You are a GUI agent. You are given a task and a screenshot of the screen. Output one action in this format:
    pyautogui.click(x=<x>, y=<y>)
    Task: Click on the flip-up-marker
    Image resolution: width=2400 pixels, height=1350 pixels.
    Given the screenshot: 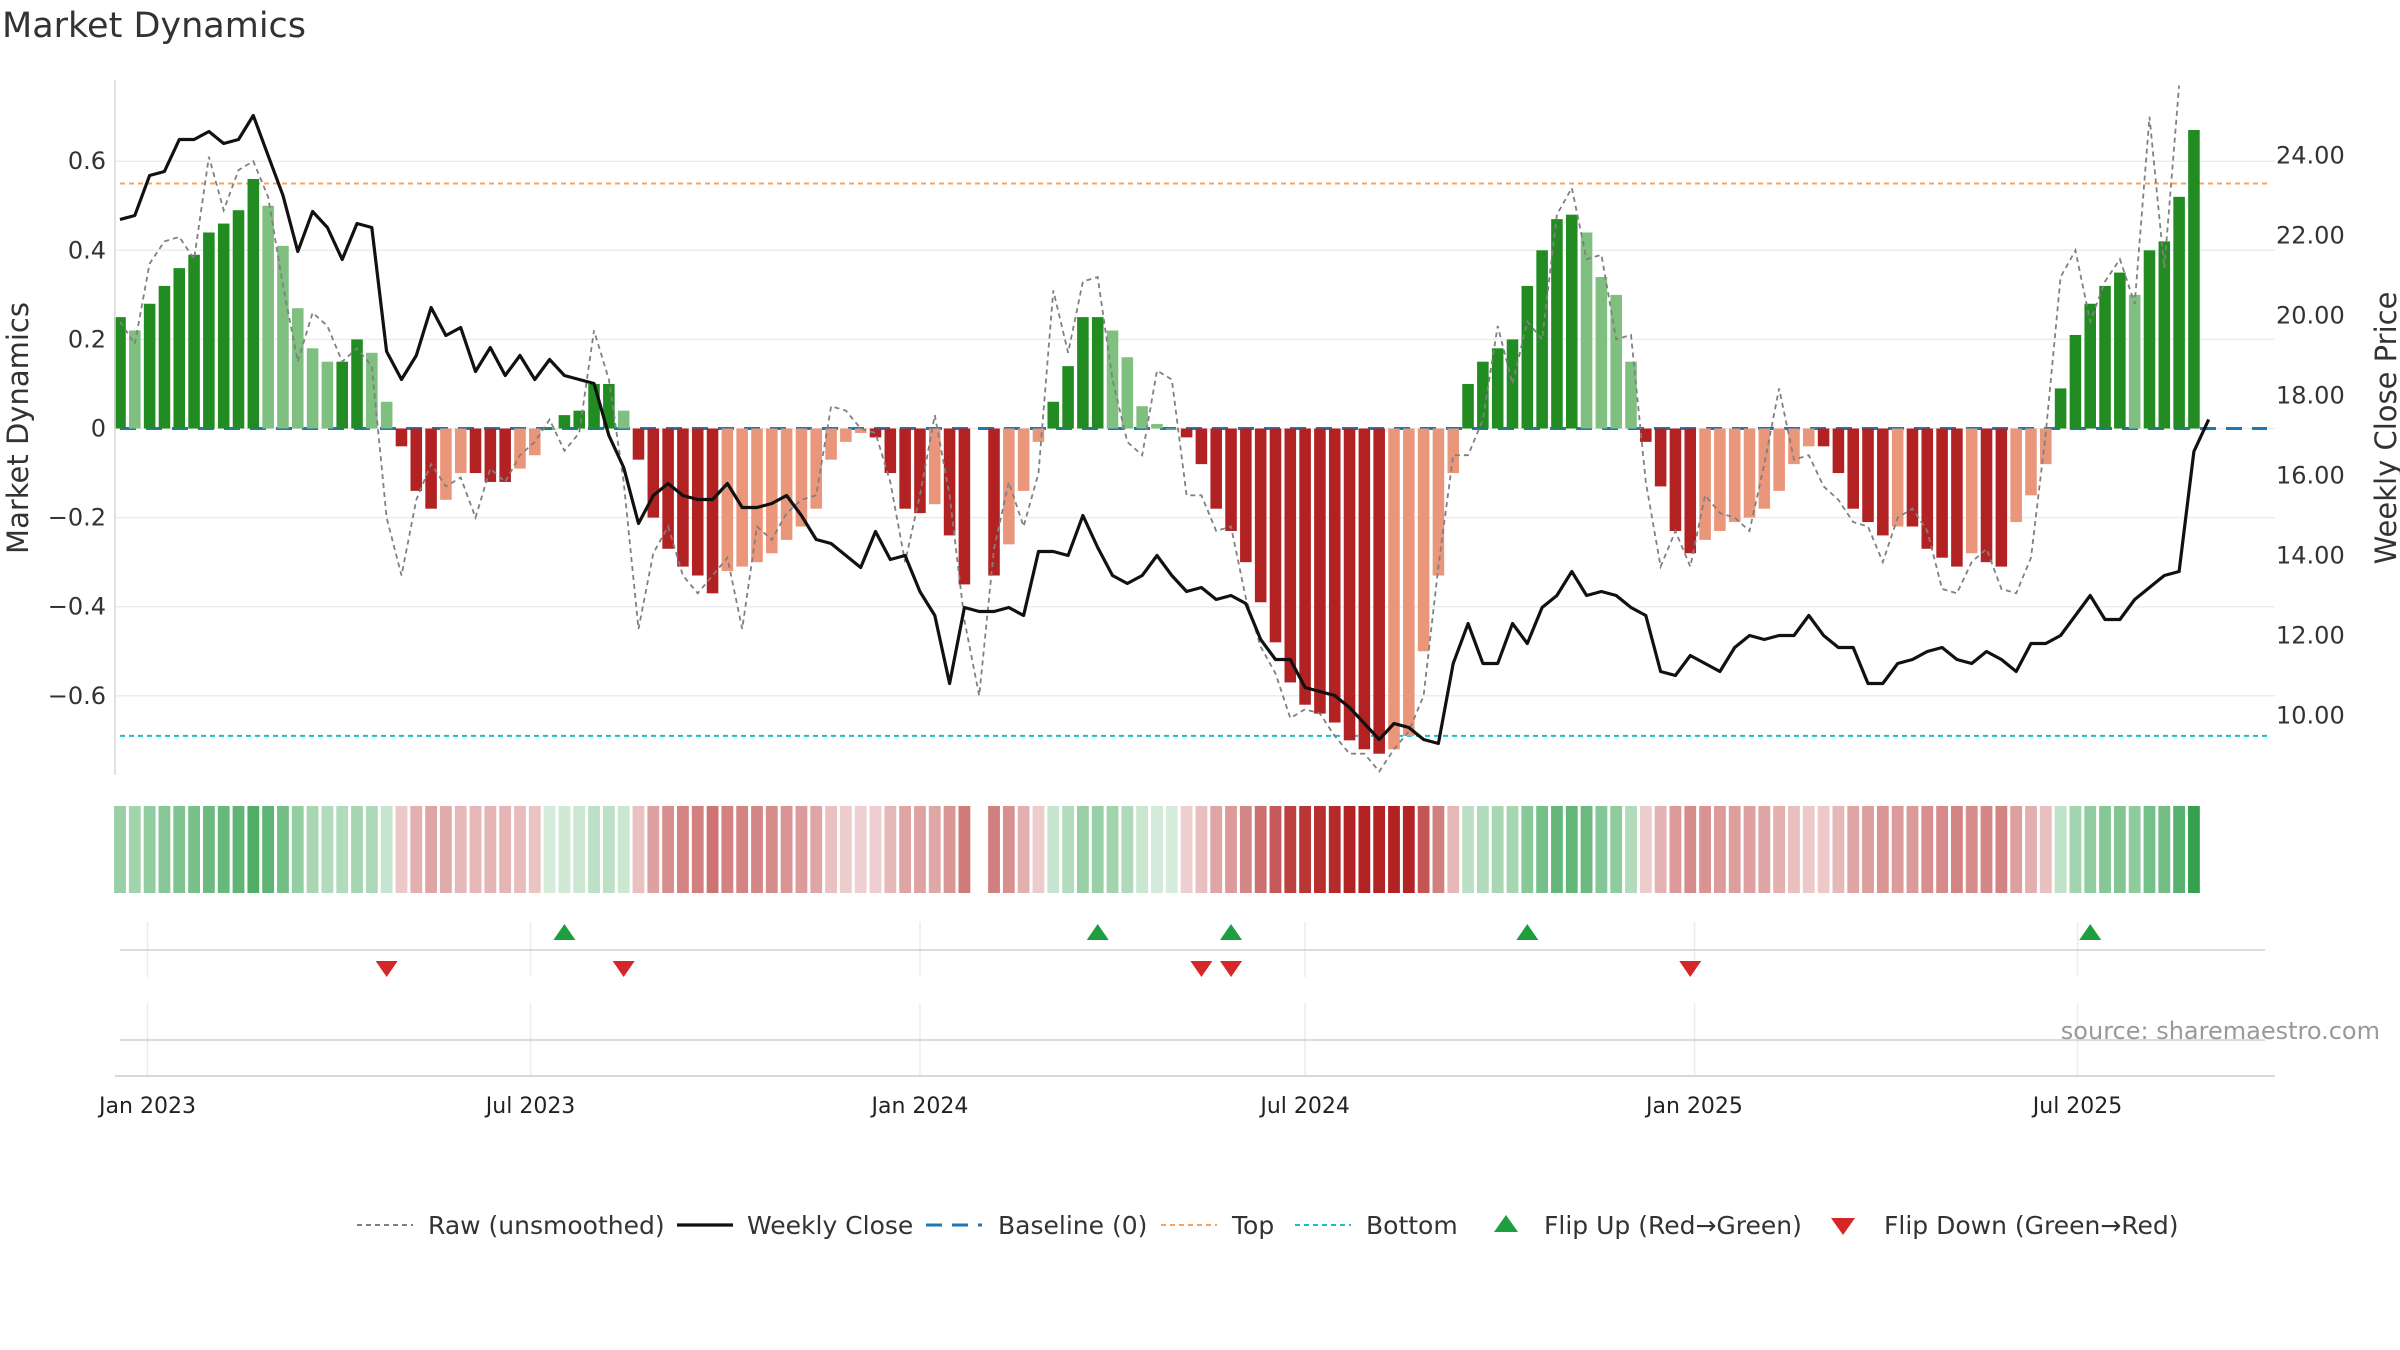 What is the action you would take?
    pyautogui.click(x=564, y=932)
    